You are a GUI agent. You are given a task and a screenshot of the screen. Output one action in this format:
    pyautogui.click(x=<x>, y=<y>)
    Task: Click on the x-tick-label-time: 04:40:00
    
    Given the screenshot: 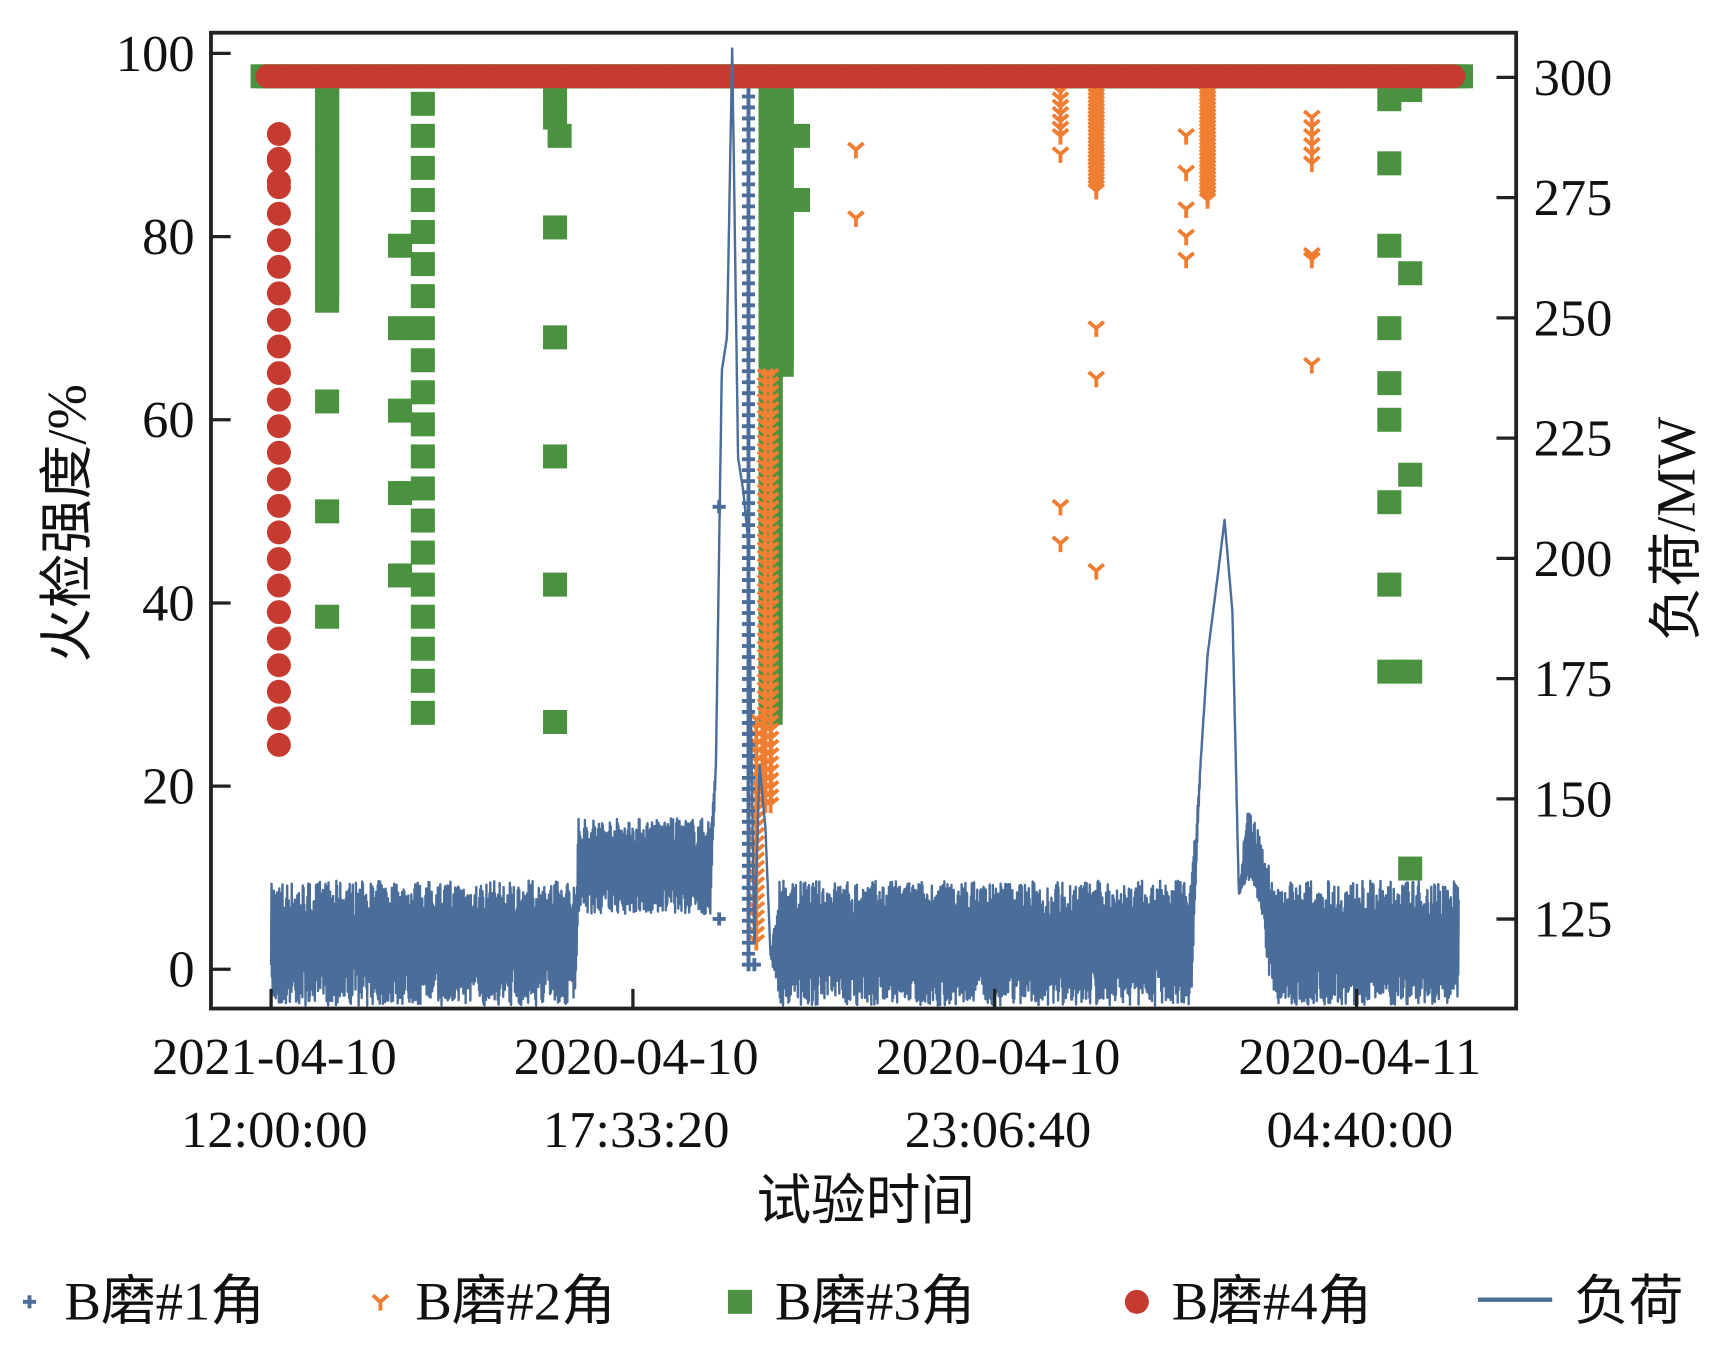 What is the action you would take?
    pyautogui.click(x=1360, y=1130)
    